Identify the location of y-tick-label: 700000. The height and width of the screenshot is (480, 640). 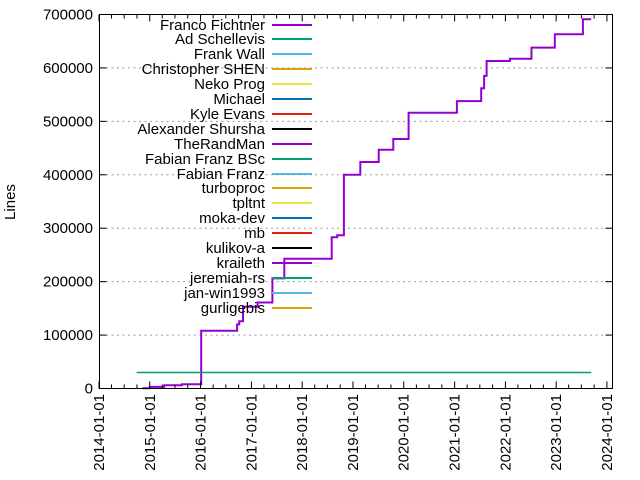
(68, 15).